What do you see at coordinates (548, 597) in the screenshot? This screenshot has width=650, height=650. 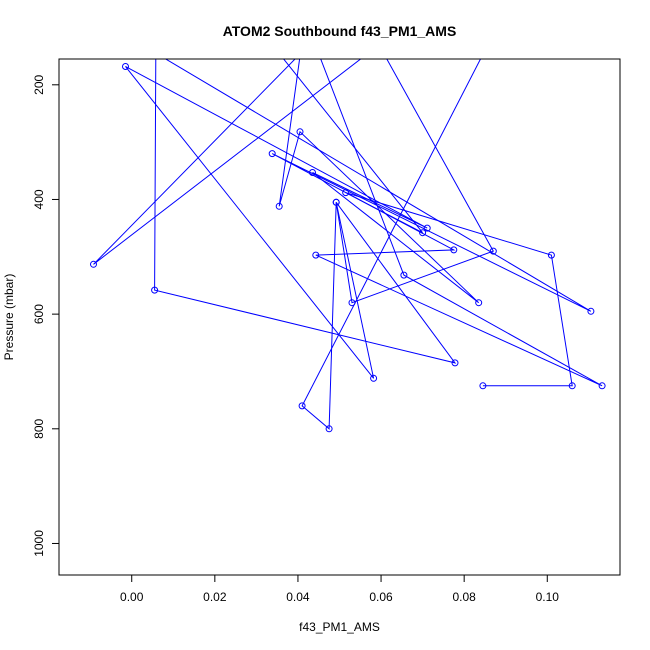 I see `x-tick-label: 0.10` at bounding box center [548, 597].